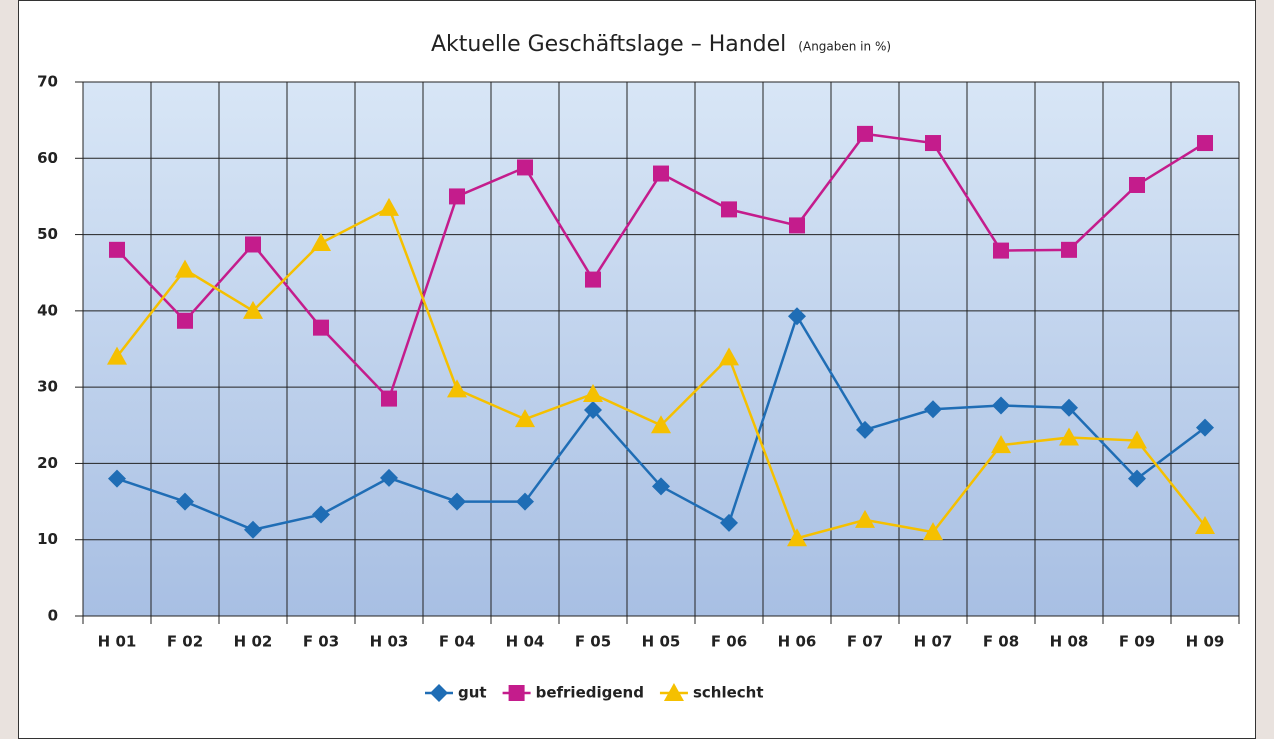  I want to click on y-tick-label: 10, so click(47, 539).